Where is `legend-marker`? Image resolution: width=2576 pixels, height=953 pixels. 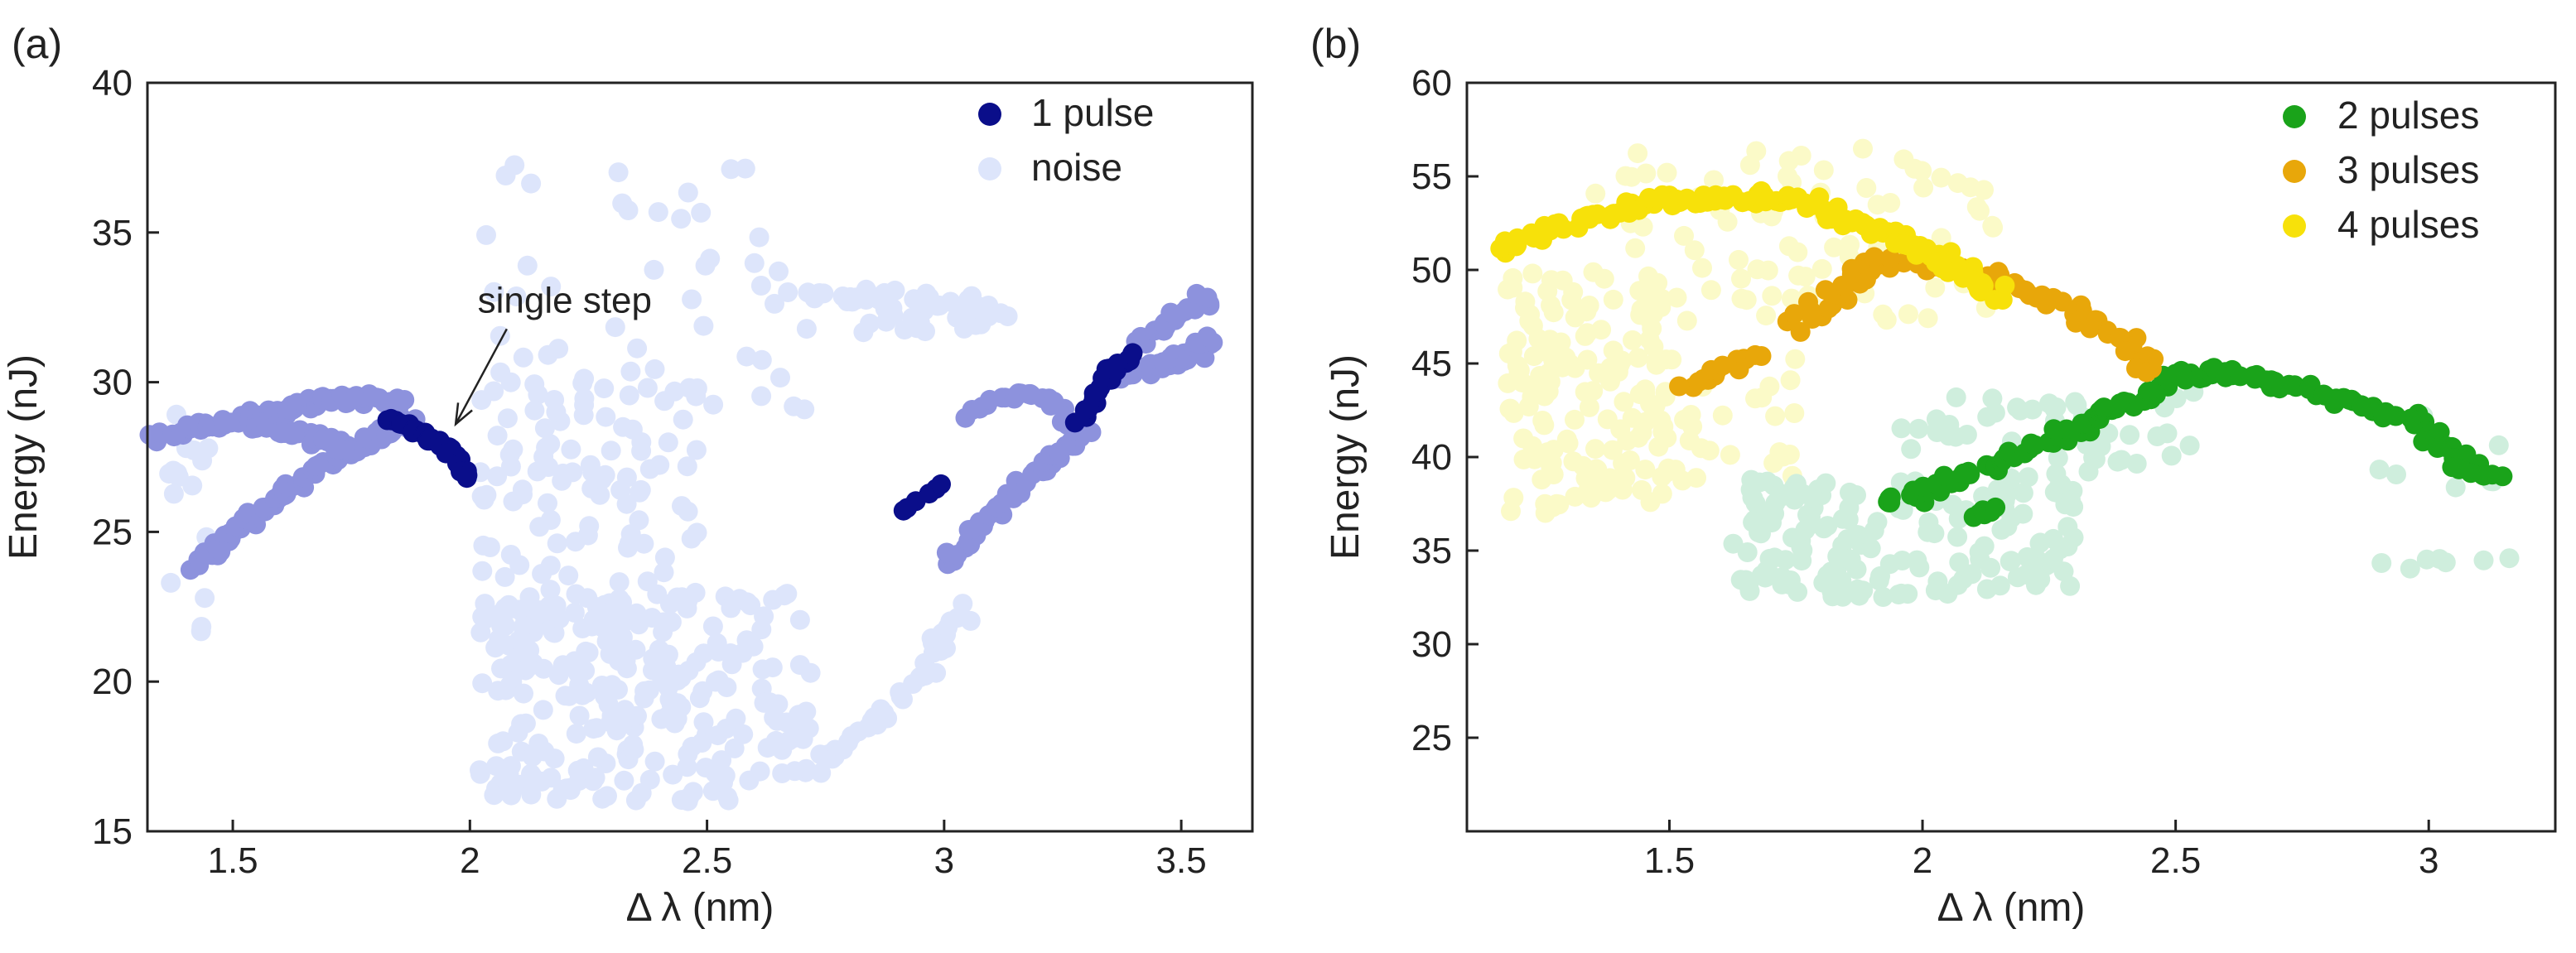
legend-marker is located at coordinates (2294, 226).